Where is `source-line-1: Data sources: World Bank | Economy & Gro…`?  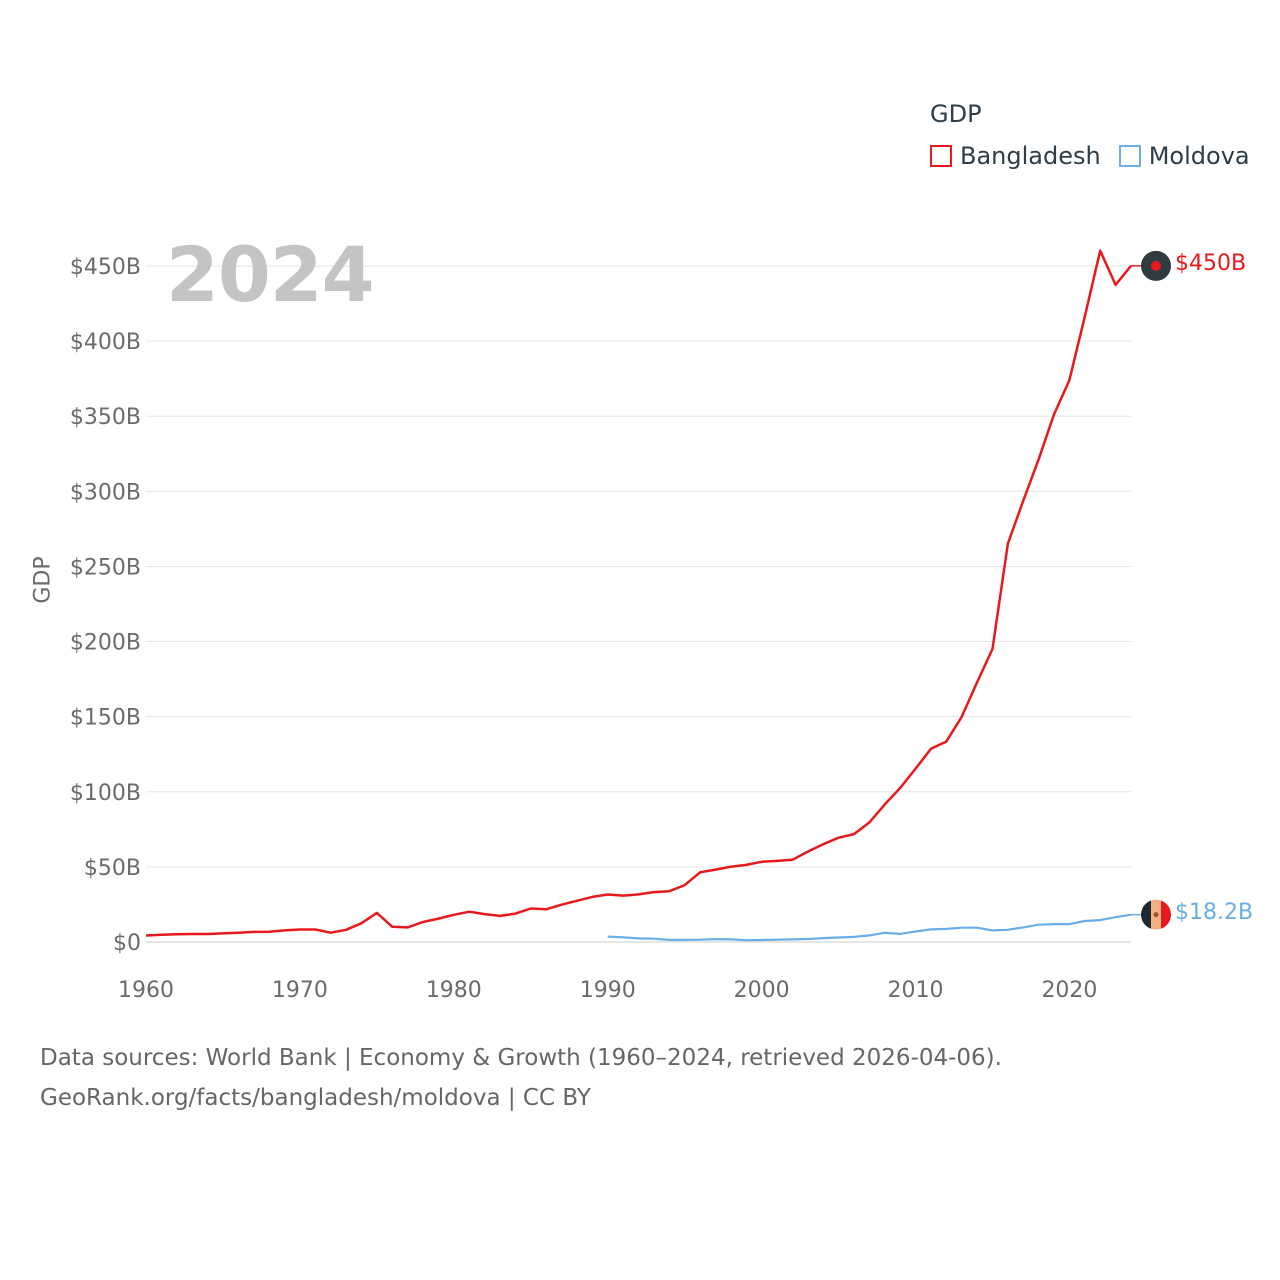
source-line-1: Data sources: World Bank | Economy & Gro… is located at coordinates (521, 1058).